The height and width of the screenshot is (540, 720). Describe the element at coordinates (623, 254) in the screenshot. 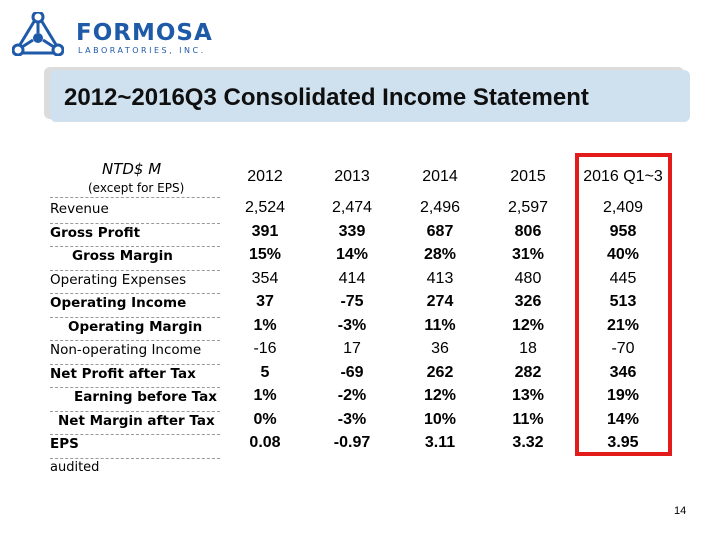

I see `table-cell: 40%` at that location.